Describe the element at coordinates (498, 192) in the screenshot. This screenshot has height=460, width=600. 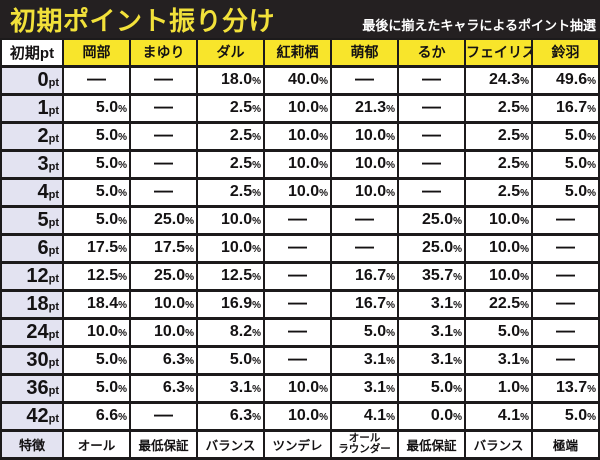
I see `value-cell: 2.5%` at that location.